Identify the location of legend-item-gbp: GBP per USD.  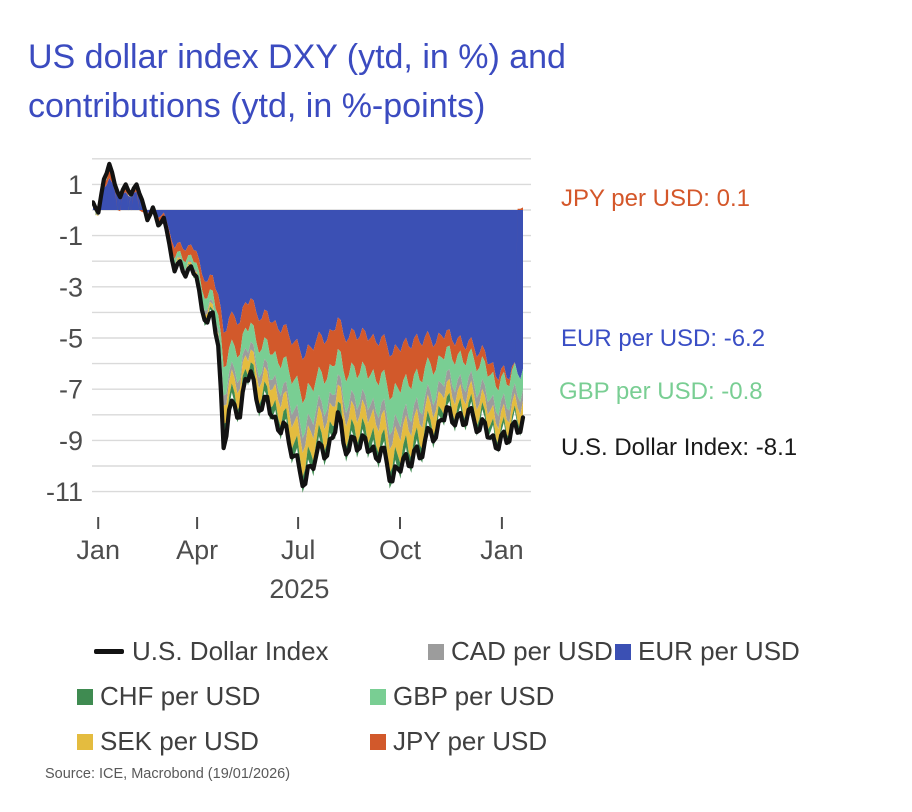
(462, 696).